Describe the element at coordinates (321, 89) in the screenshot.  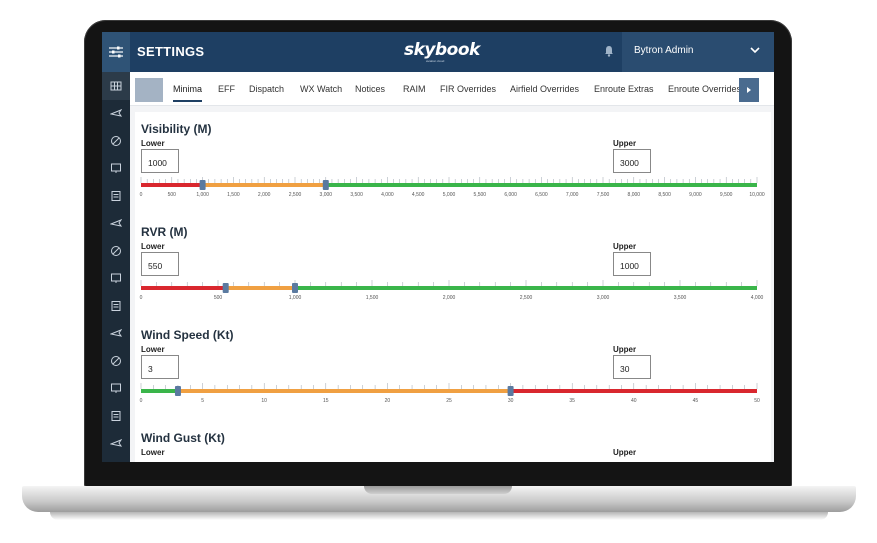
I see `tab-wx-watch: WX Watch` at that location.